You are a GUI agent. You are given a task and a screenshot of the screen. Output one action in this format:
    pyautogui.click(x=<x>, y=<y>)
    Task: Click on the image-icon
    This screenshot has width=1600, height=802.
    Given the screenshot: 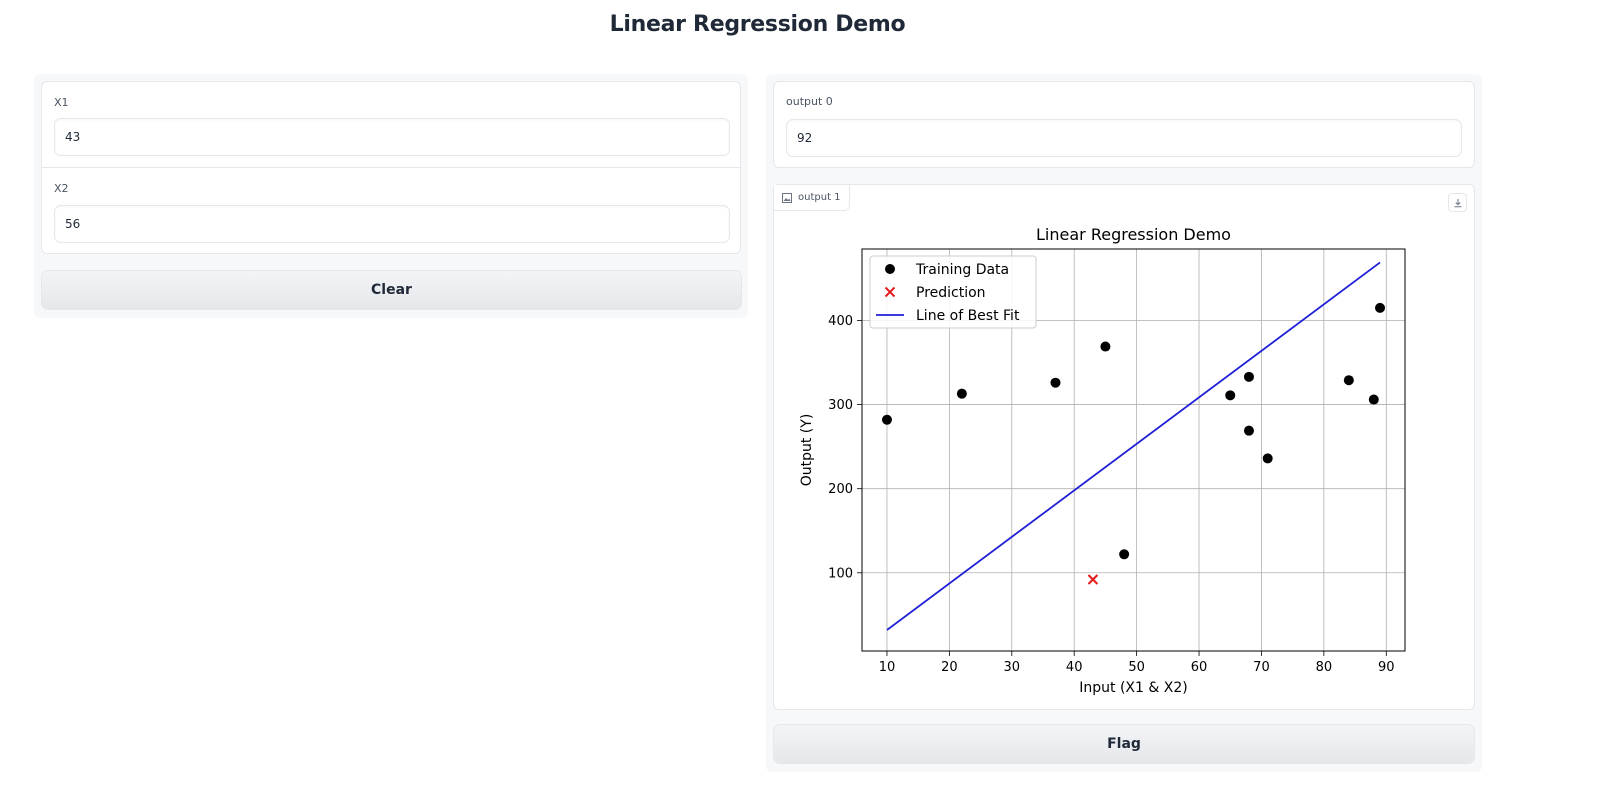 What is the action you would take?
    pyautogui.click(x=787, y=197)
    